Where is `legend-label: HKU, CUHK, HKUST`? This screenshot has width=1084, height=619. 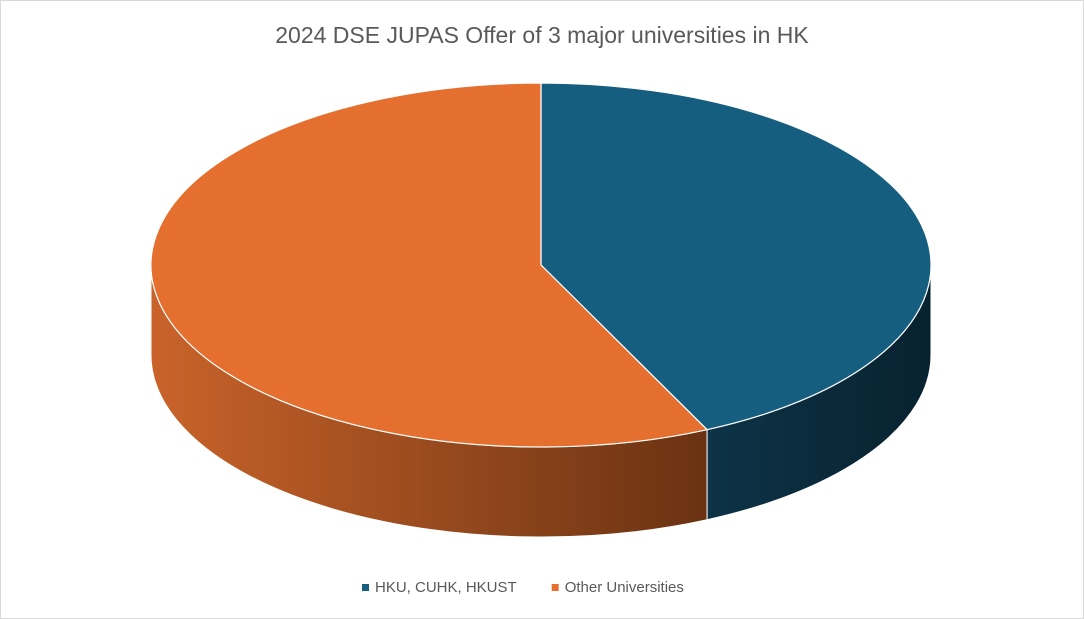
legend-label: HKU, CUHK, HKUST is located at coordinates (446, 587).